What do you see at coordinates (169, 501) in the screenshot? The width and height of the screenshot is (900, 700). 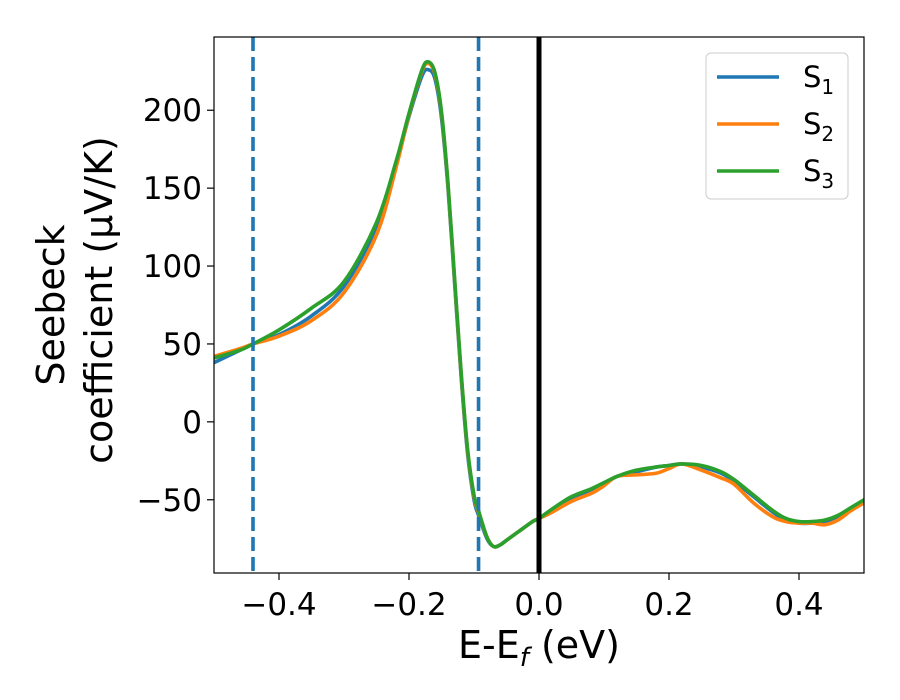 I see `y-tick-label: −50` at bounding box center [169, 501].